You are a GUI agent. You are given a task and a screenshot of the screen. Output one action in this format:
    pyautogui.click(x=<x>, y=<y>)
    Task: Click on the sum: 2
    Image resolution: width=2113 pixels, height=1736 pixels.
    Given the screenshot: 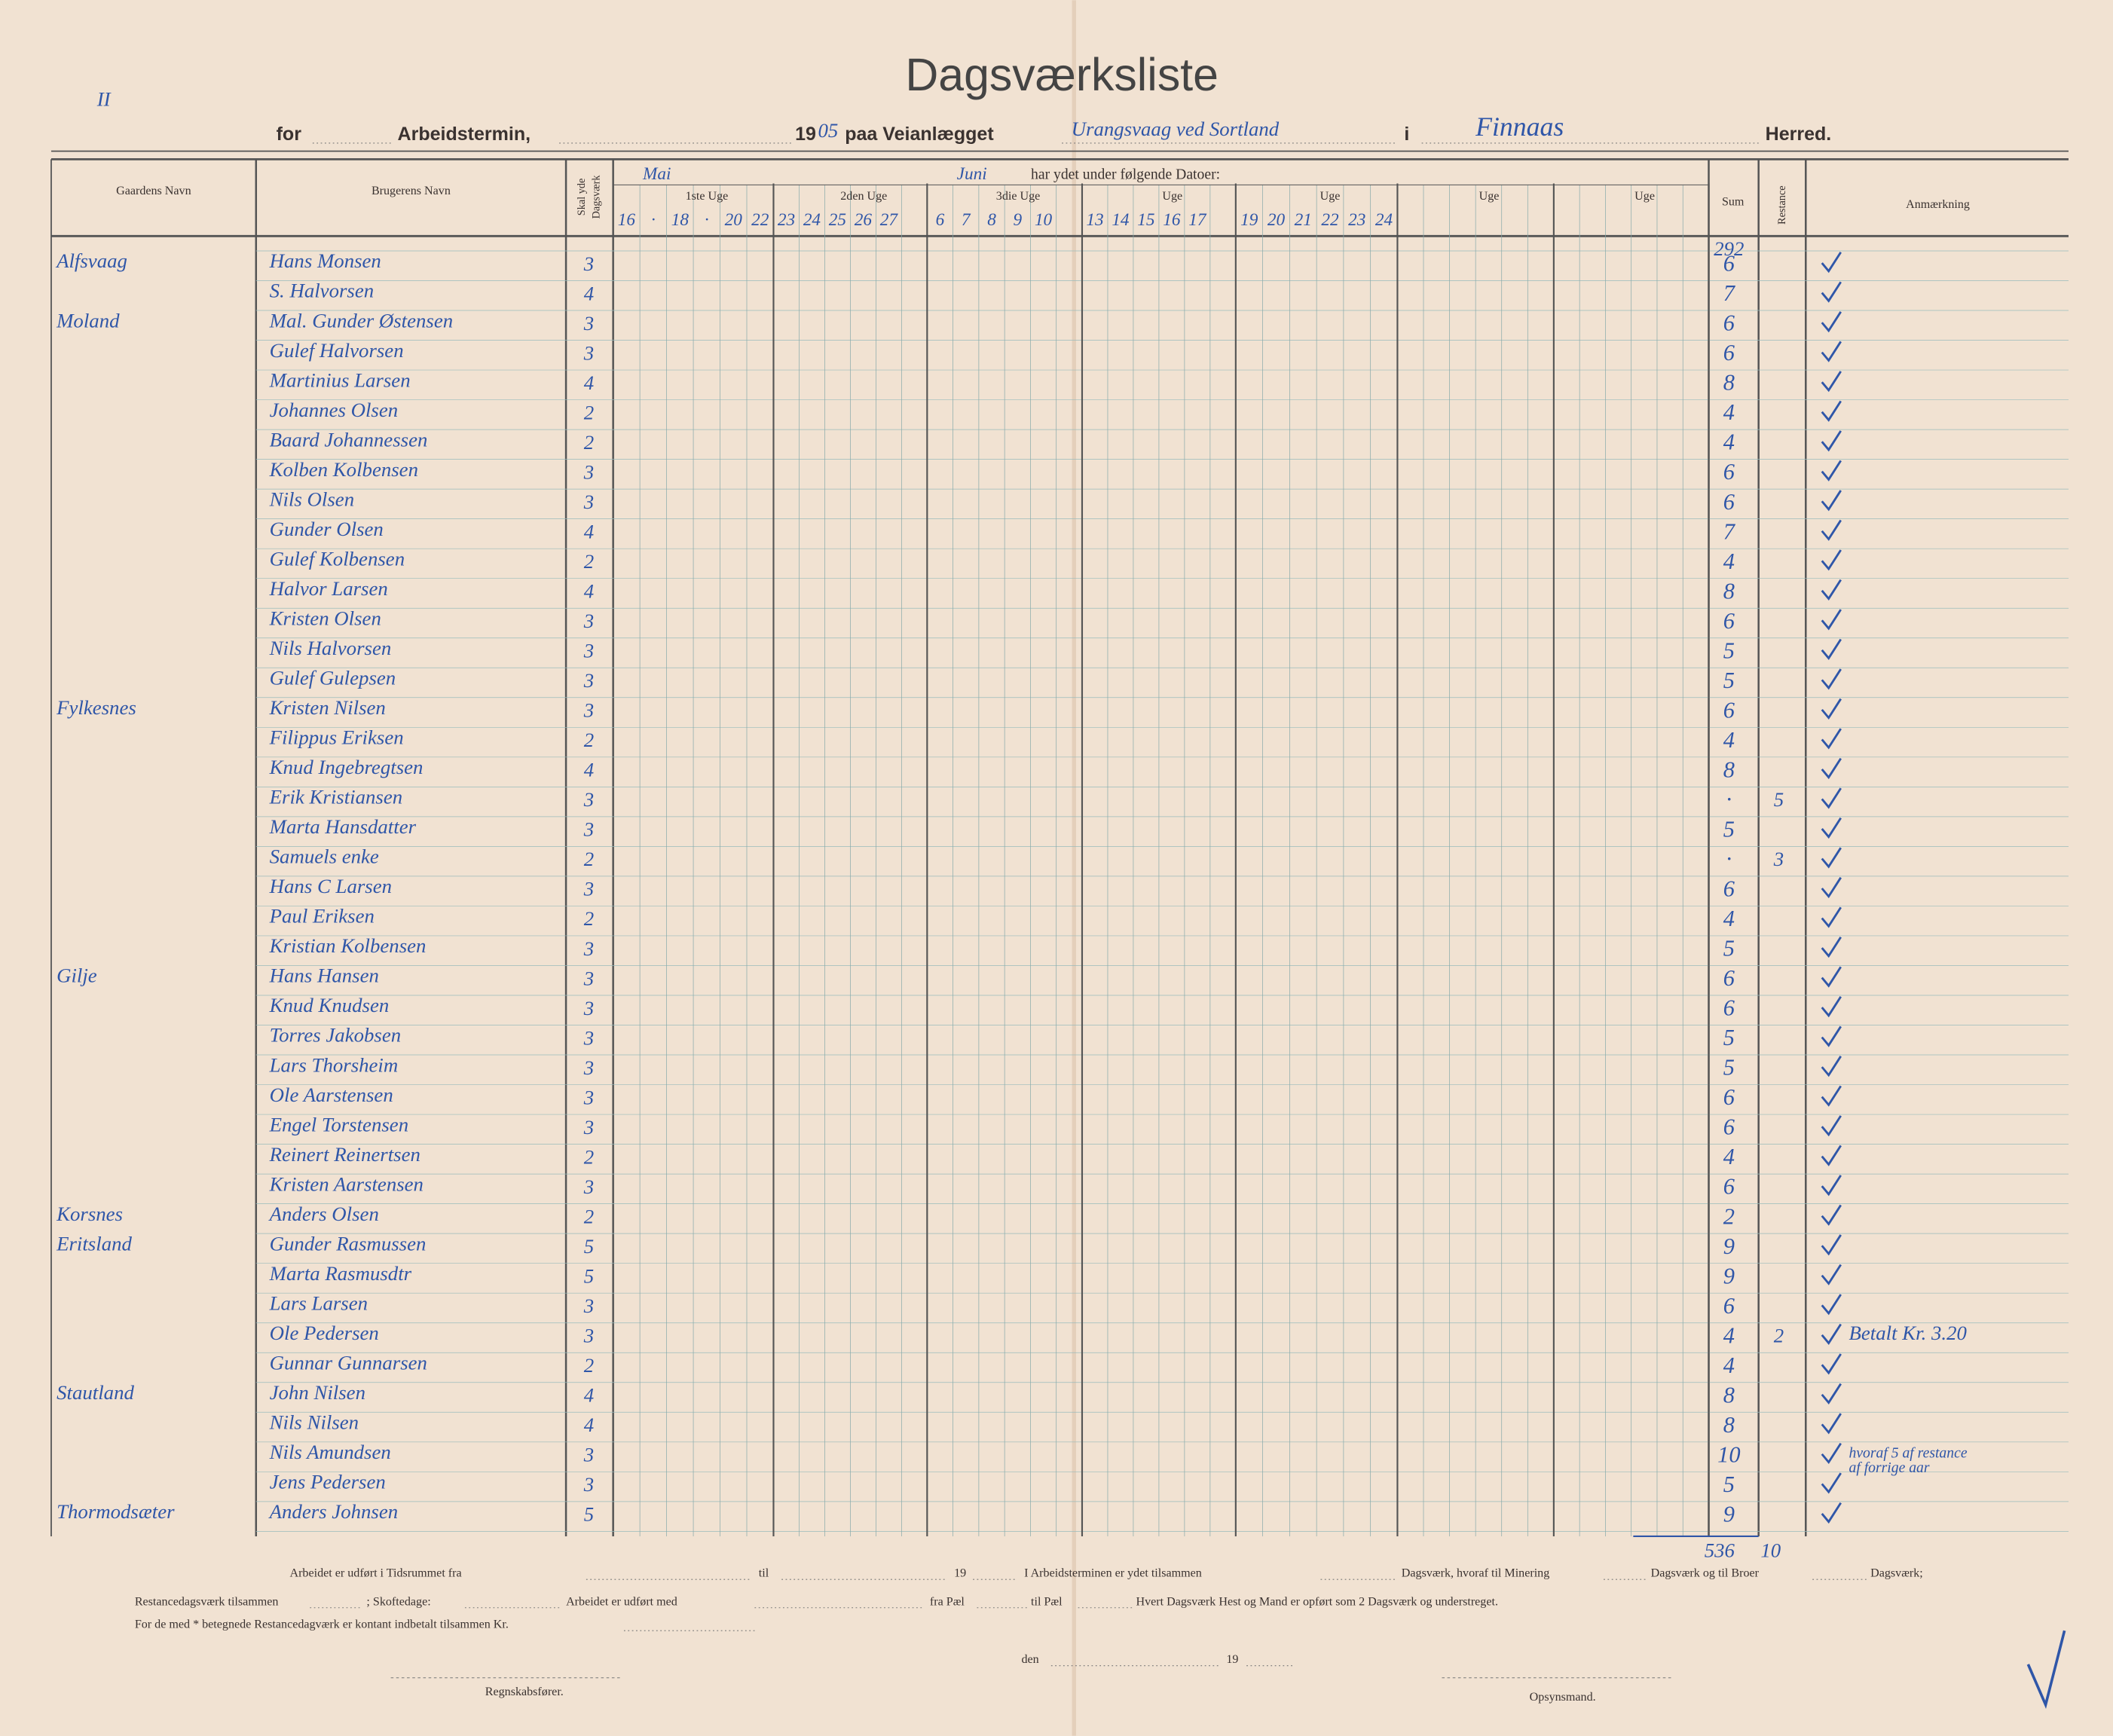 What is the action you would take?
    pyautogui.click(x=1729, y=1216)
    